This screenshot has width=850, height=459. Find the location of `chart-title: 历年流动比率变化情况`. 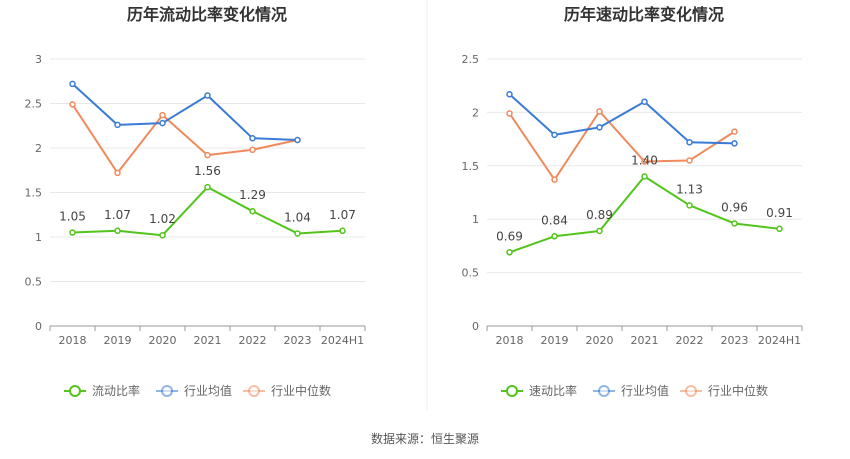

chart-title: 历年流动比率变化情况 is located at coordinates (207, 14).